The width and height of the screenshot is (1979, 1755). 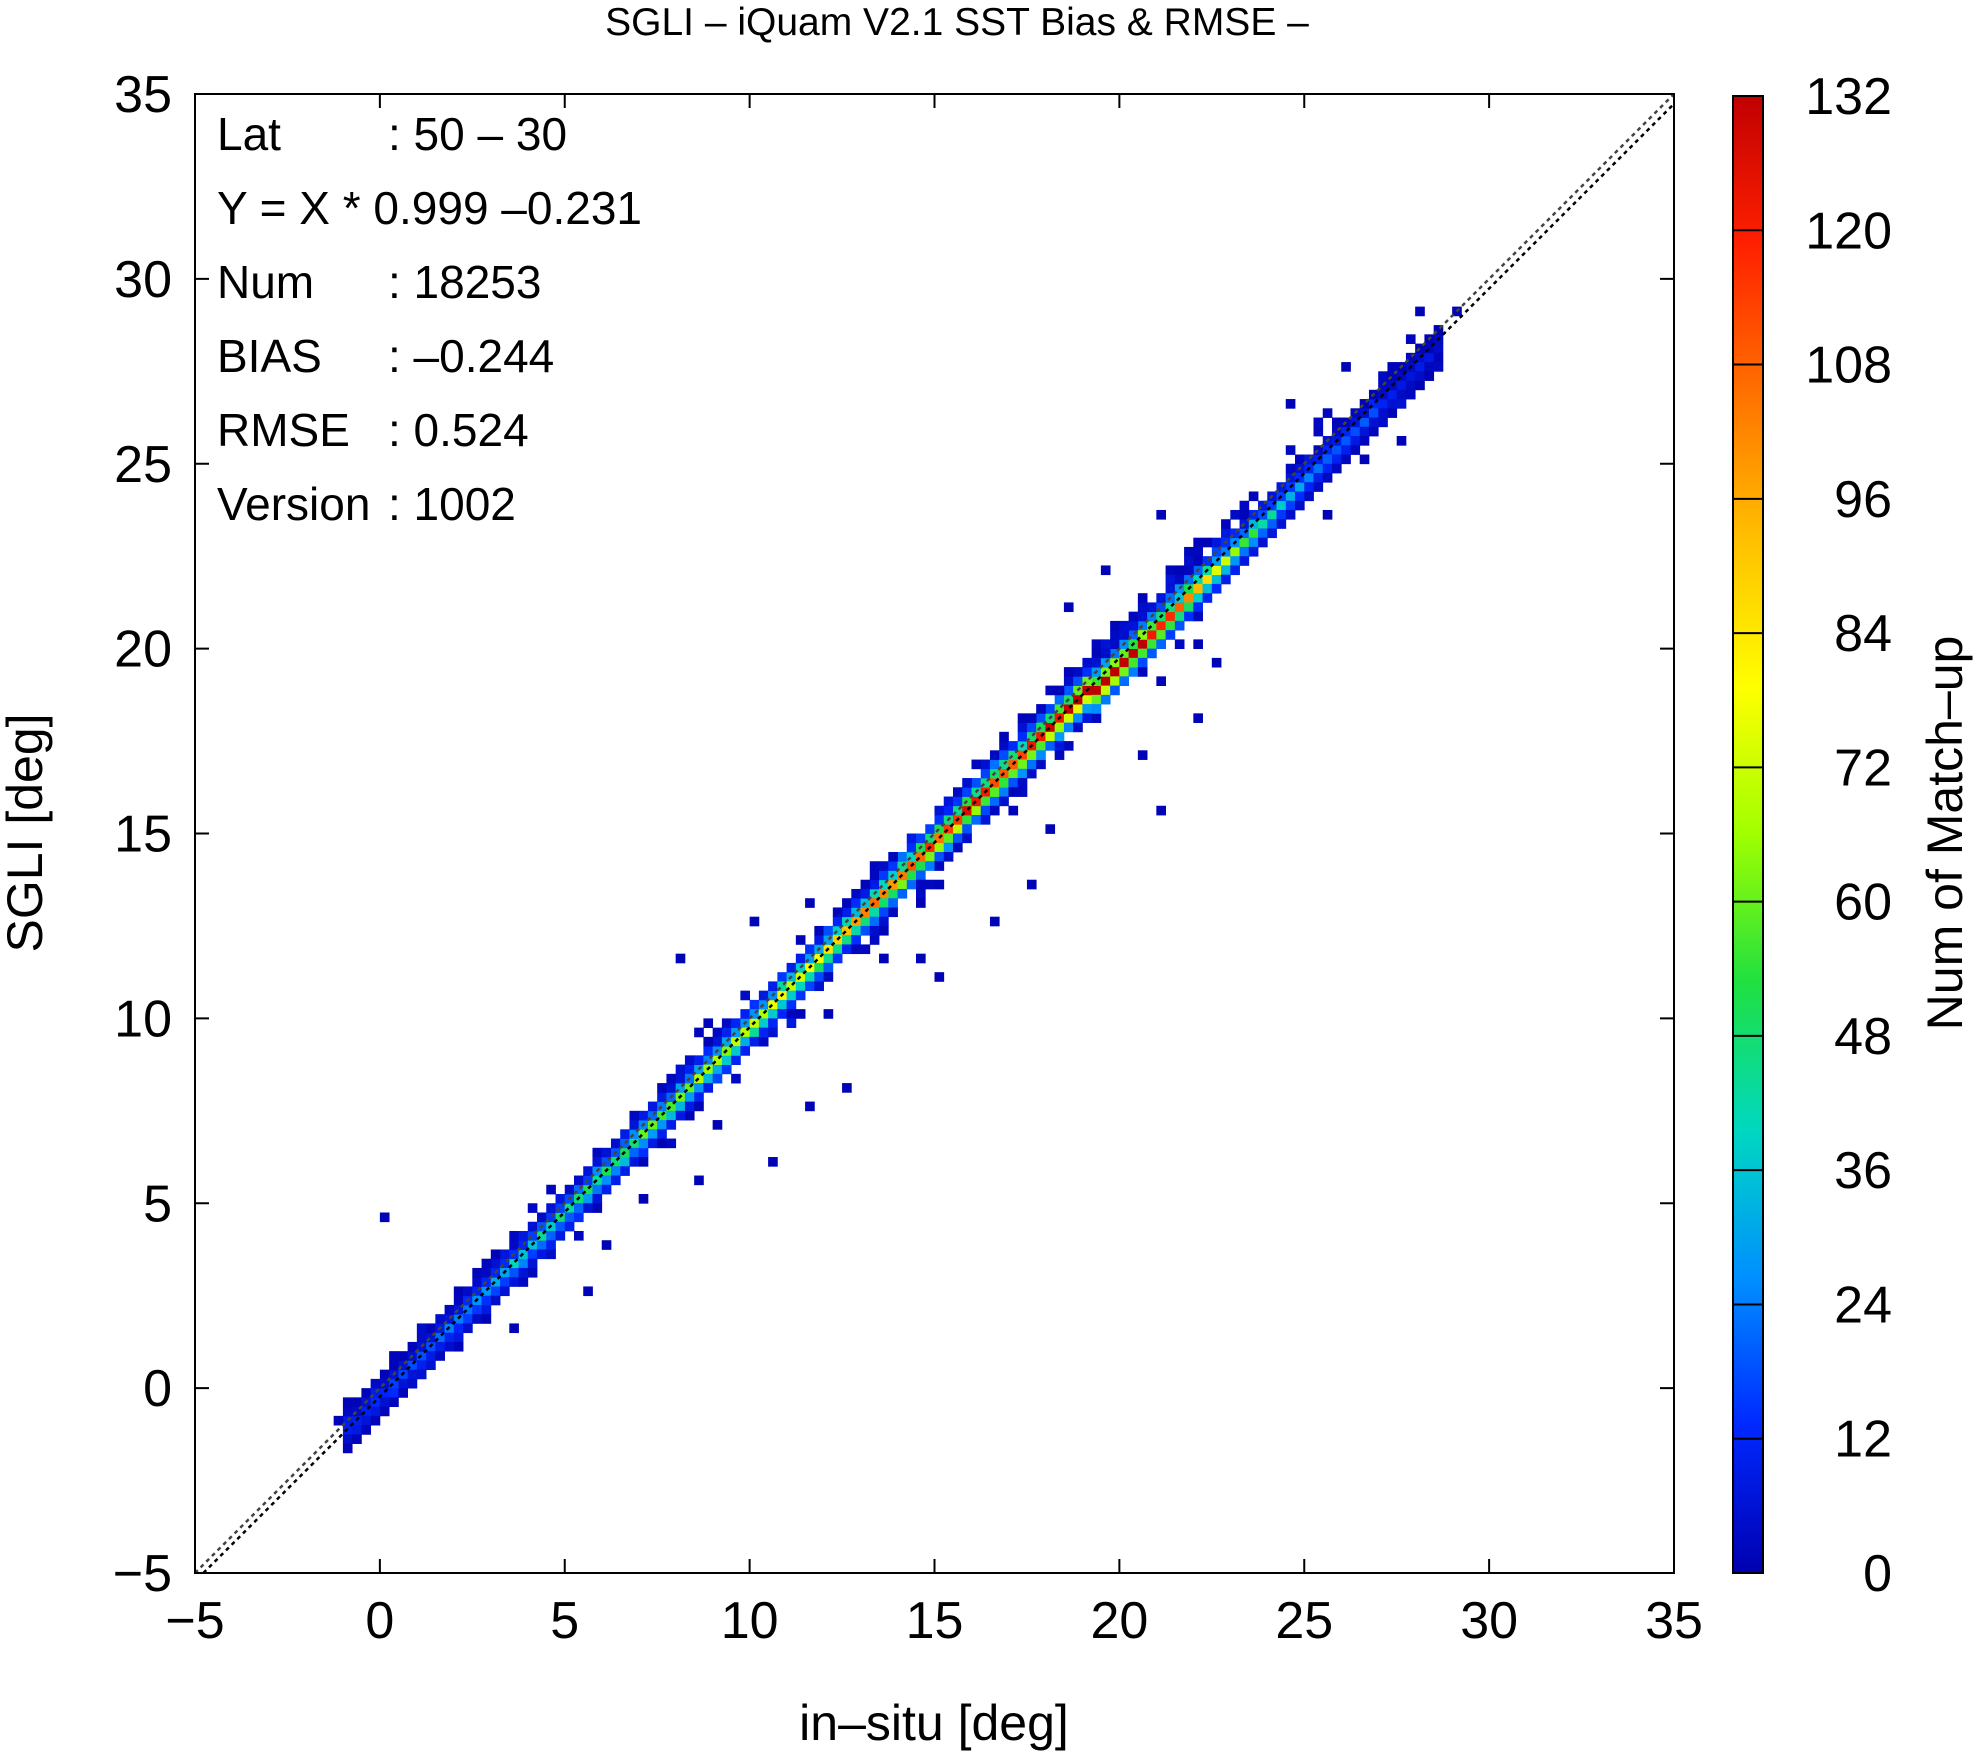 I want to click on stat-bias-value: : –0.244, so click(x=471, y=356).